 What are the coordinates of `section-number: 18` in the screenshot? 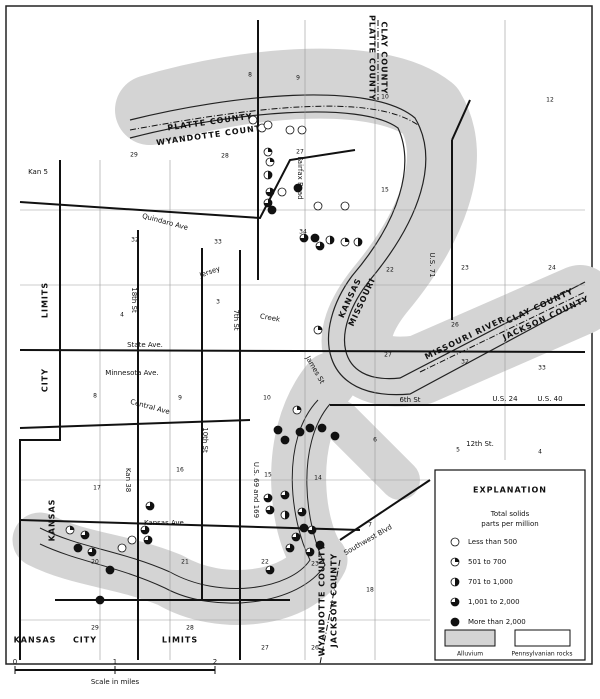 It's located at (370, 590).